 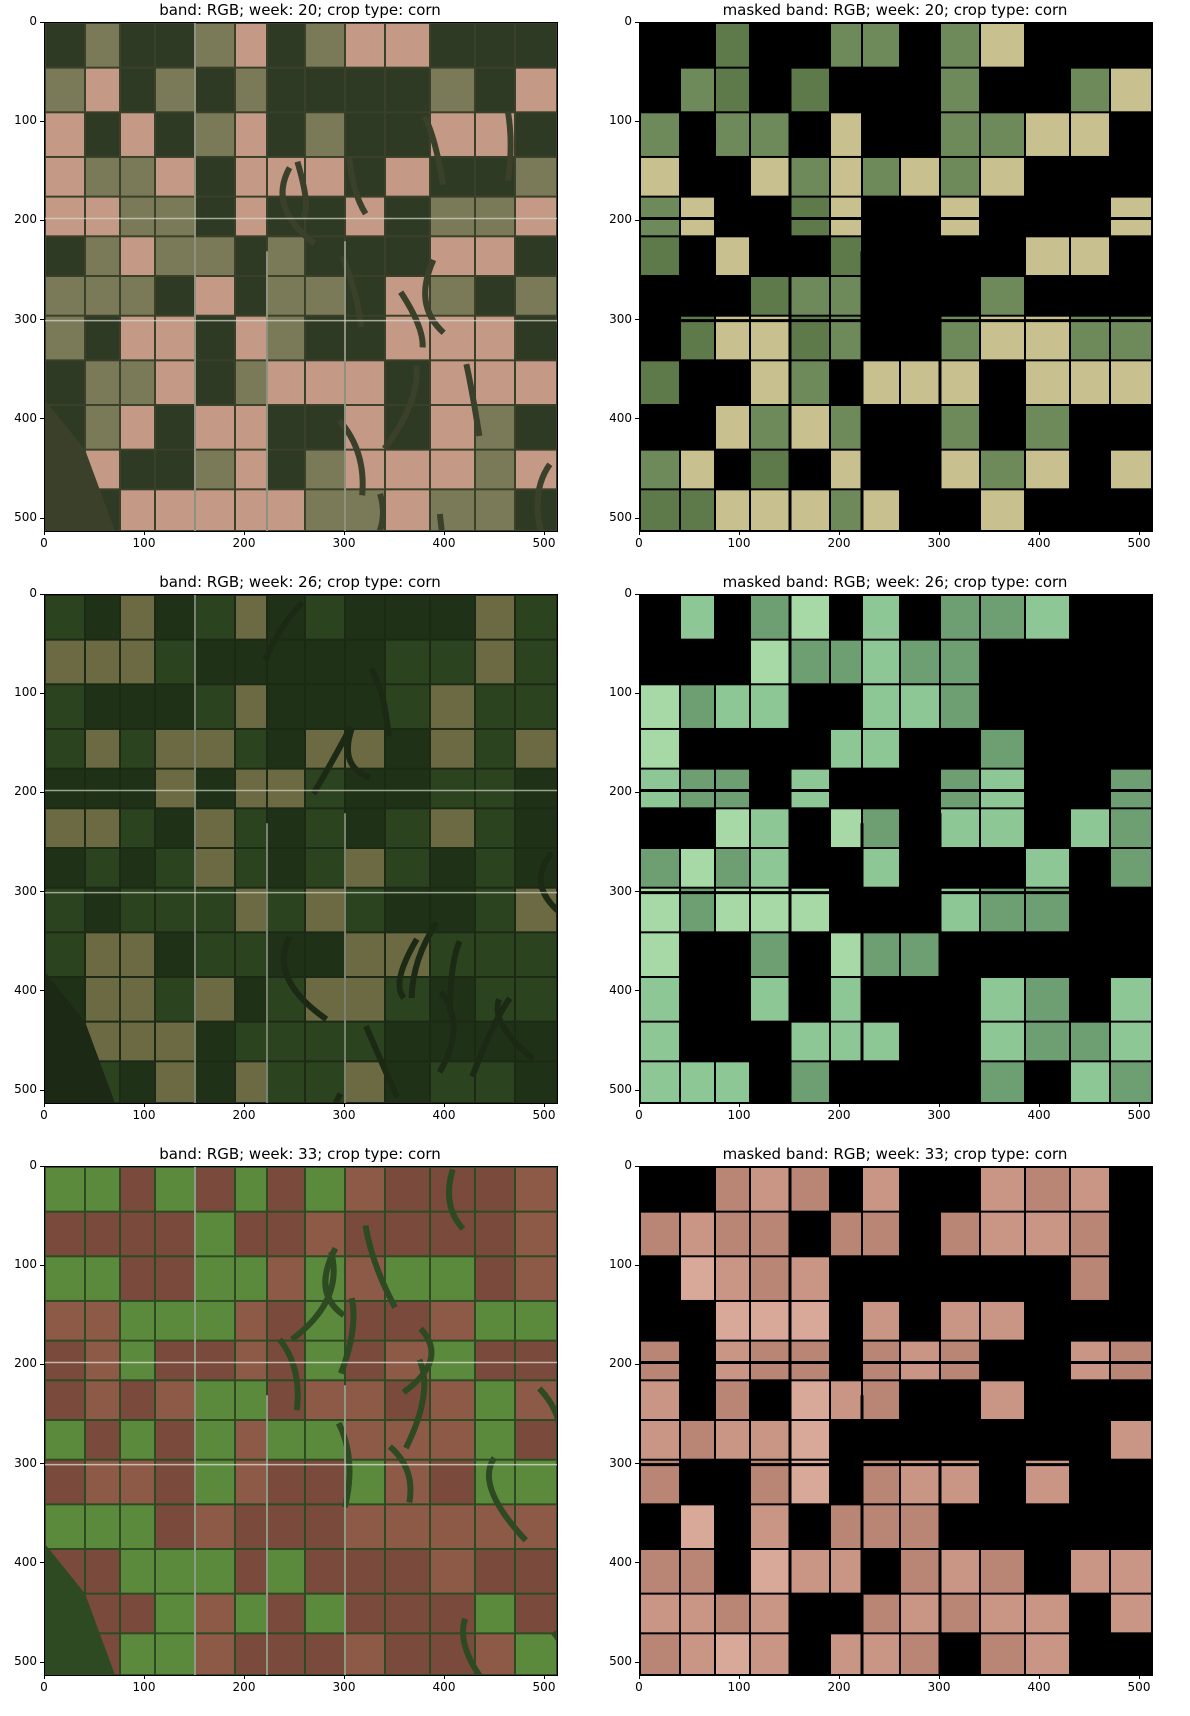 I want to click on y-tick-label: 0, so click(x=33, y=593).